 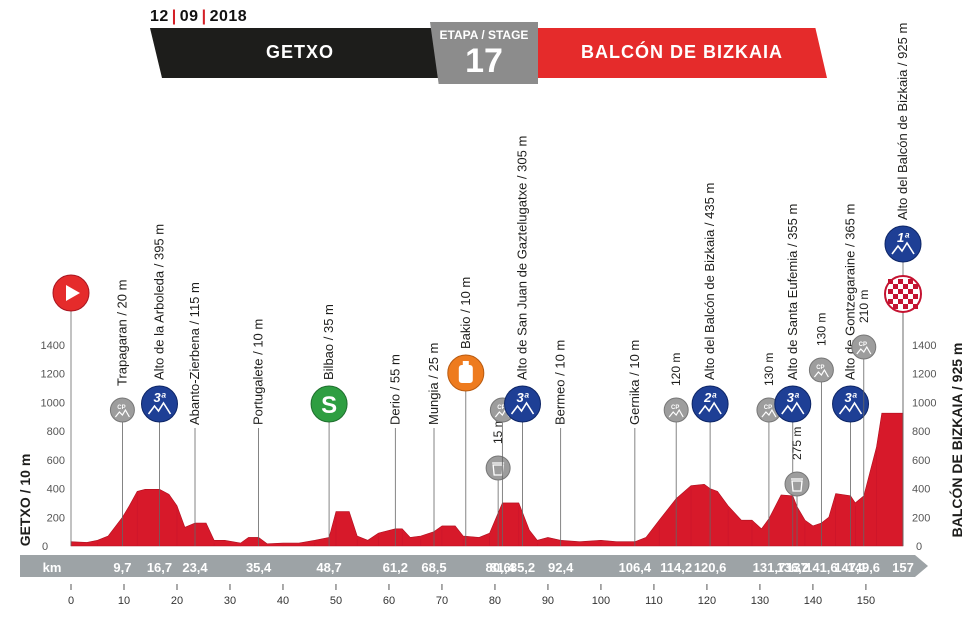 I want to click on km-point-label: 35,4, so click(x=259, y=567).